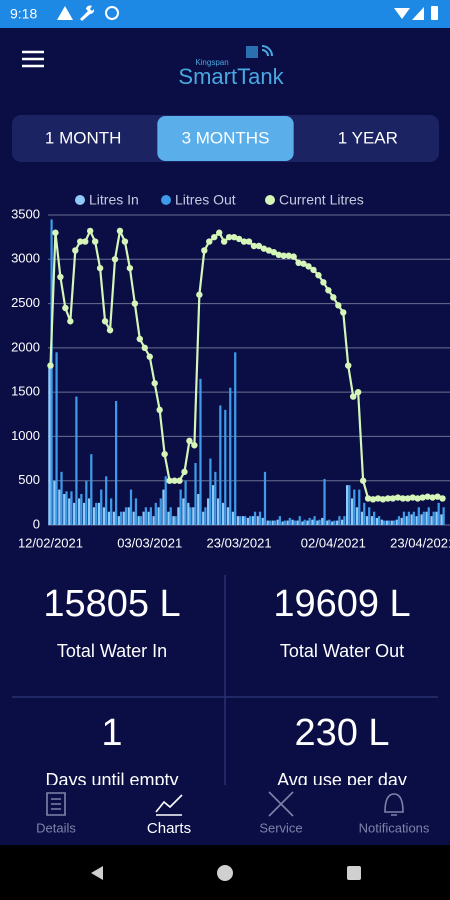 This screenshot has width=450, height=900. I want to click on wrench-icon, so click(87, 13).